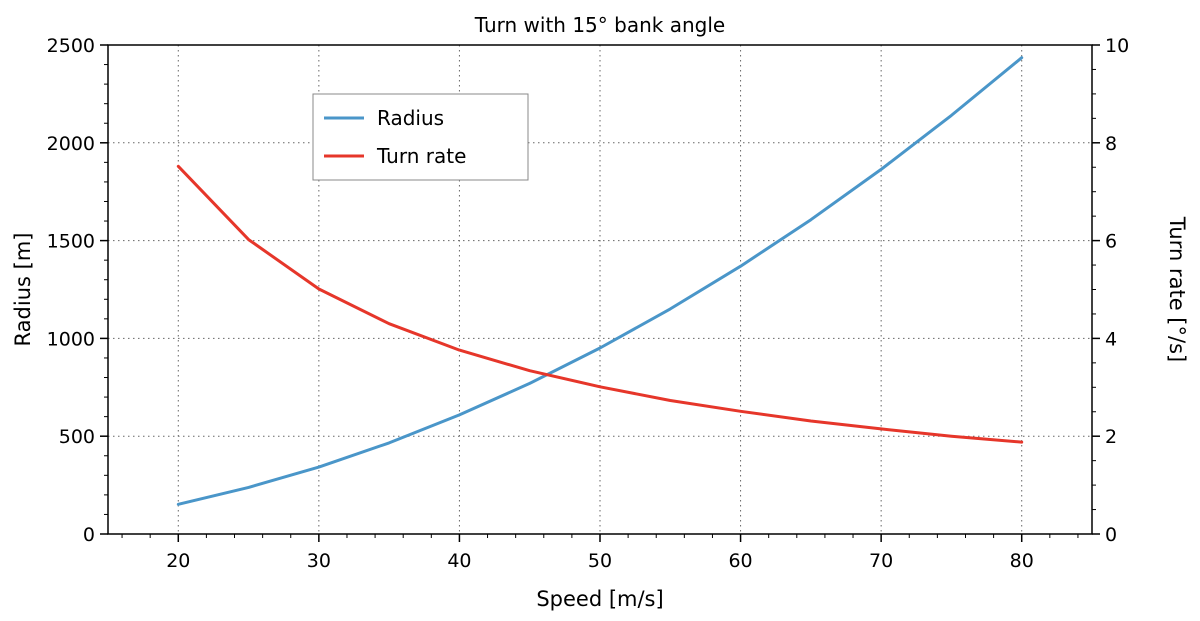 The height and width of the screenshot is (621, 1200). I want to click on x-axis-ticks: 20 30 40 50 60 70 80, so click(600, 553).